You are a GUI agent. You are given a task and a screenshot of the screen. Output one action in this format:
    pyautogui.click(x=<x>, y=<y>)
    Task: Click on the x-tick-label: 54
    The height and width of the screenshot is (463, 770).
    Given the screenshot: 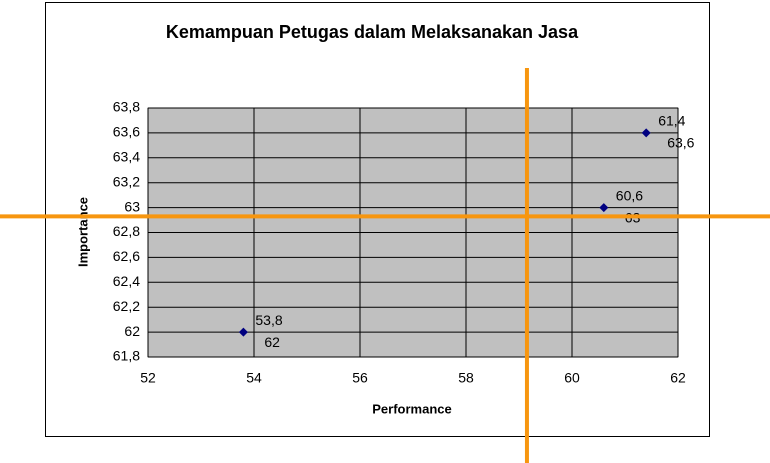 What is the action you would take?
    pyautogui.click(x=254, y=378)
    